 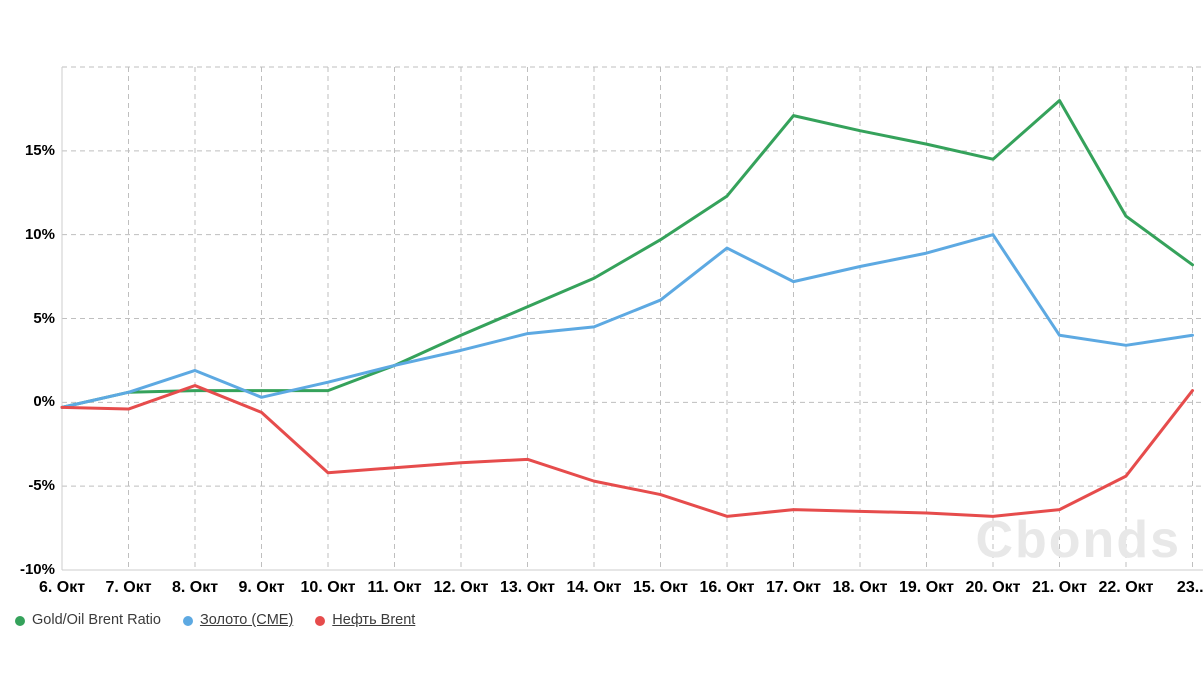 I want to click on legend-label: Нефть Brent, so click(x=374, y=620).